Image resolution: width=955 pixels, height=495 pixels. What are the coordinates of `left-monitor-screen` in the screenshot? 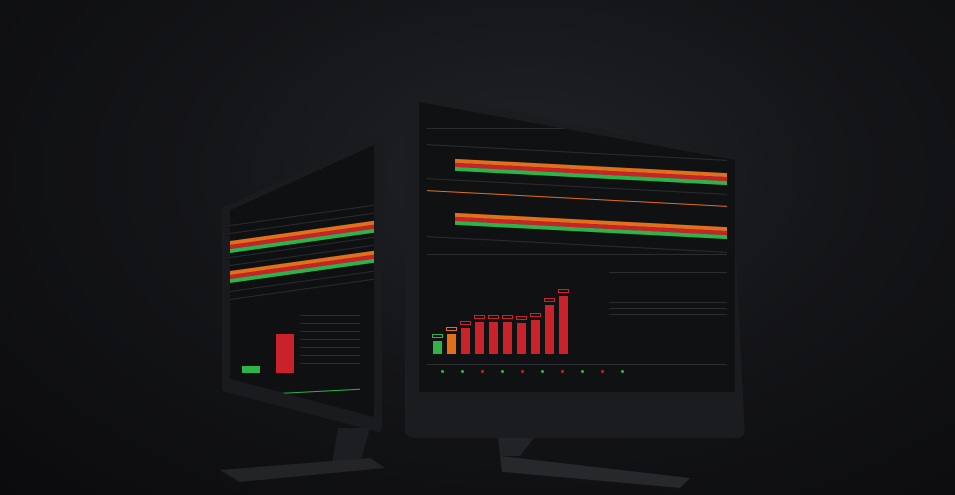 It's located at (302, 281).